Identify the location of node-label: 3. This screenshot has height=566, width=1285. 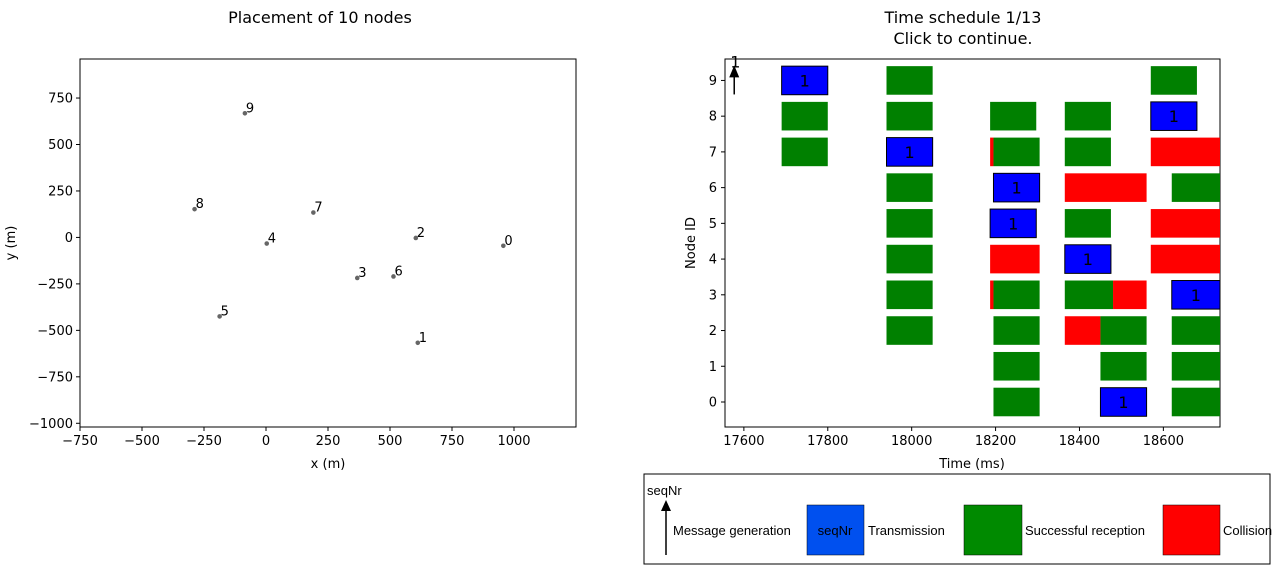
(362, 273).